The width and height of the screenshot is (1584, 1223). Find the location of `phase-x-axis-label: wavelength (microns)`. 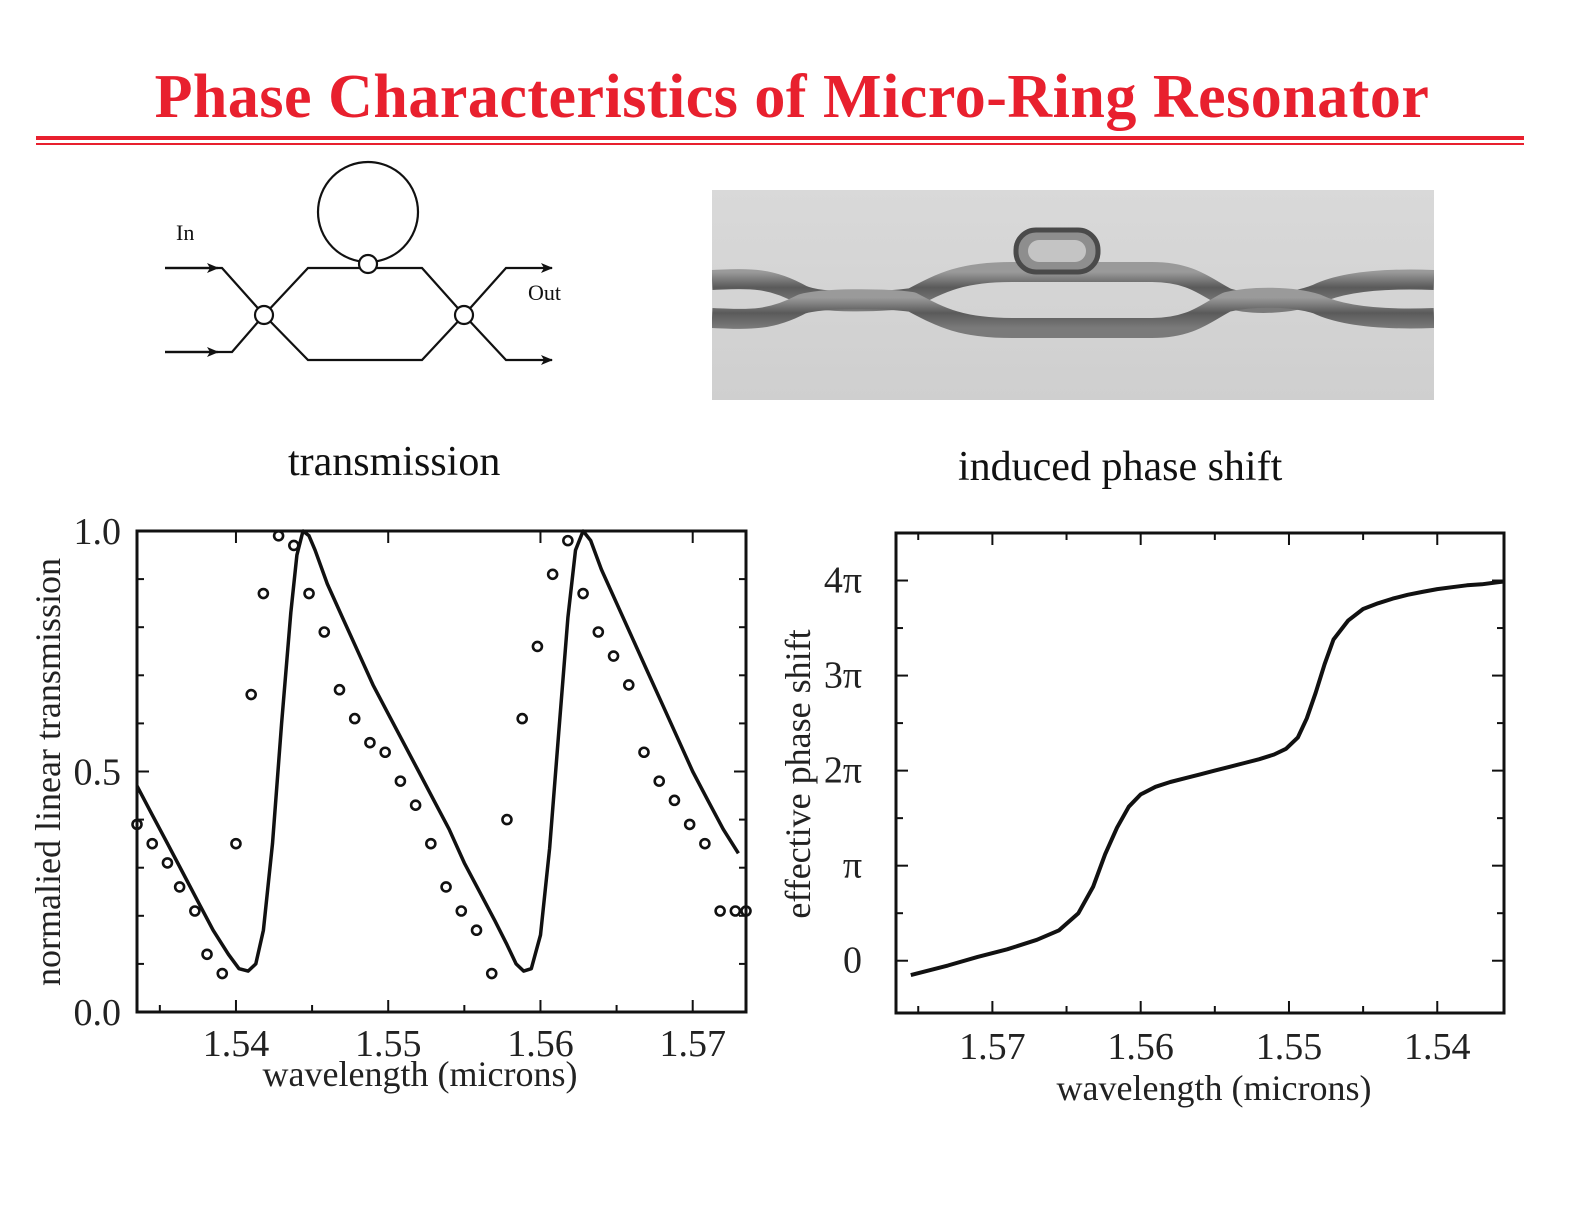

phase-x-axis-label: wavelength (microns) is located at coordinates (1214, 1088).